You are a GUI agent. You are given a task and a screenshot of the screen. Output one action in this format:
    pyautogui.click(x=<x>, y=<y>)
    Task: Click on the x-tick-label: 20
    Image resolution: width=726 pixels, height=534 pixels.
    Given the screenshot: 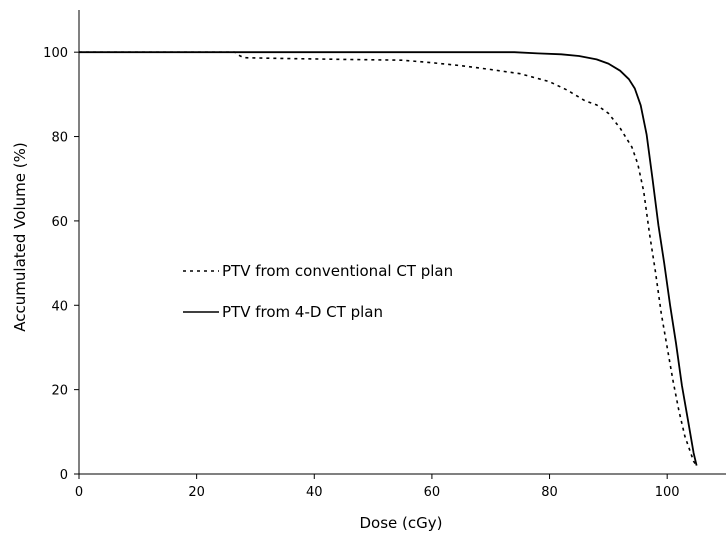 What is the action you would take?
    pyautogui.click(x=196, y=492)
    